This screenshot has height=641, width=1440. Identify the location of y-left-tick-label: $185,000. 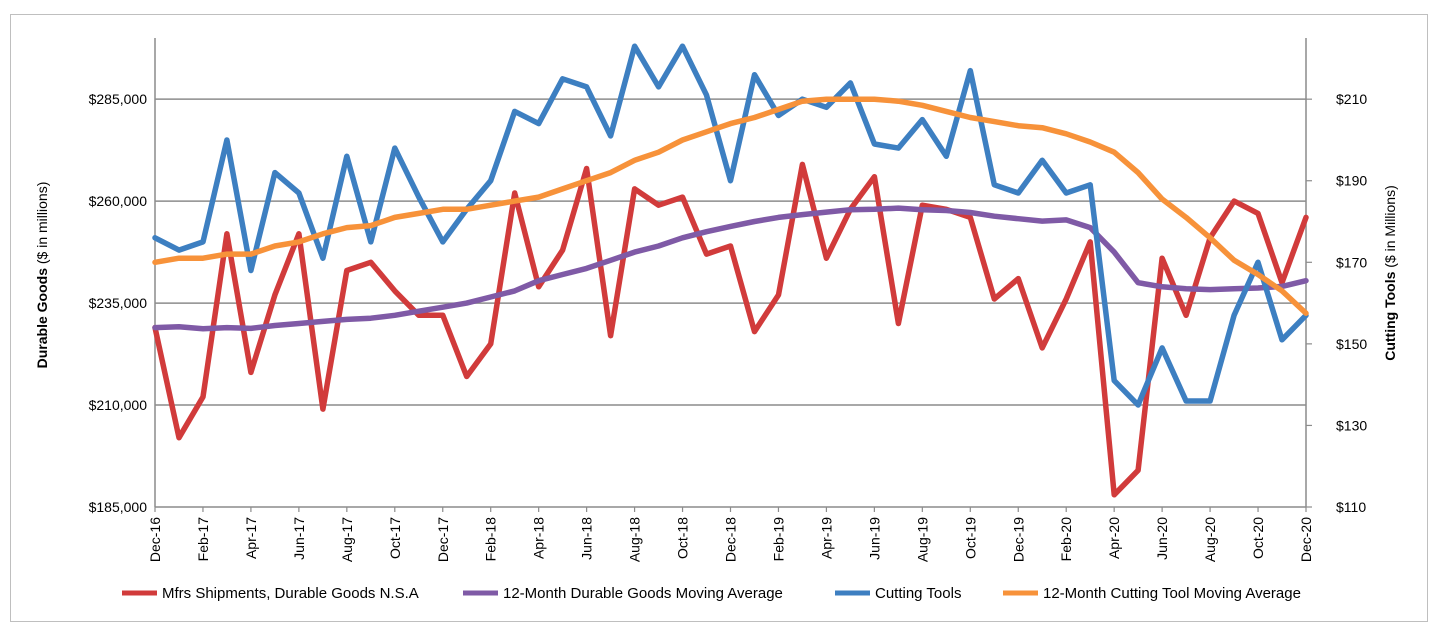
(118, 507).